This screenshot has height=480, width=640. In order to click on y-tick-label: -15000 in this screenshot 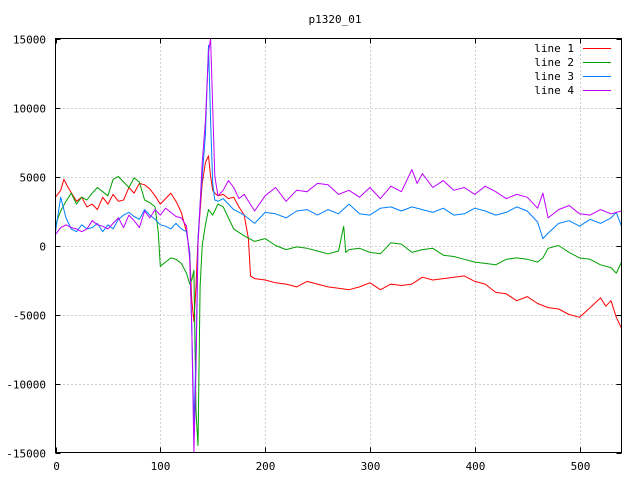, I will do `click(26, 454)`.